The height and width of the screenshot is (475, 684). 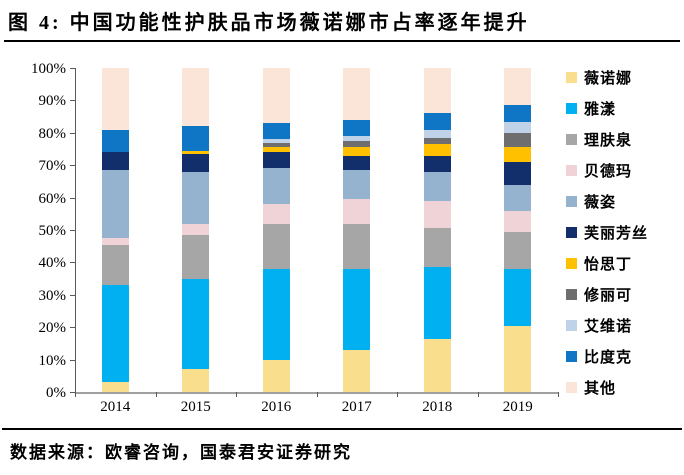 I want to click on data-source-note: 数据来源：欧睿咨询，国泰君安证券研究, so click(x=181, y=452).